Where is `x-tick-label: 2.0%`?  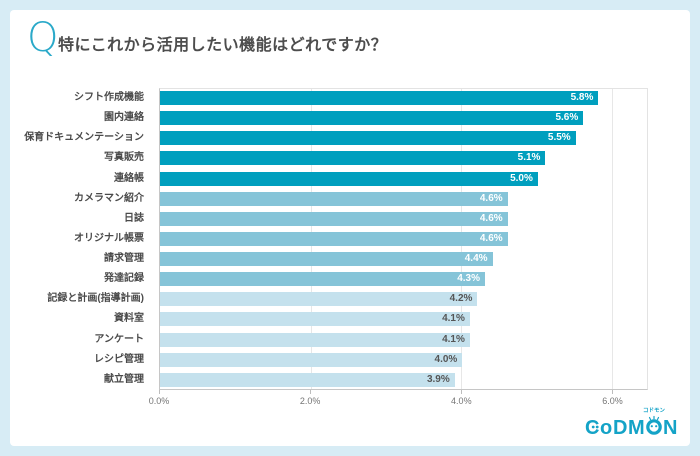 x-tick-label: 2.0% is located at coordinates (310, 401).